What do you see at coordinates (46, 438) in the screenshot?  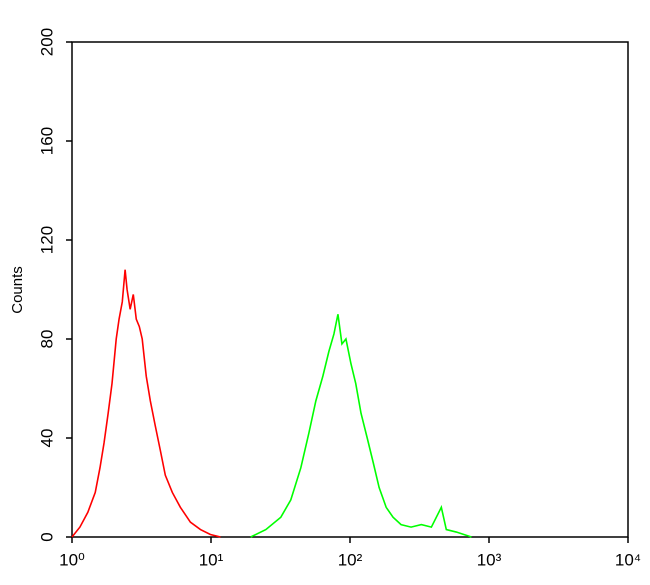 I see `y-tick-label: 40` at bounding box center [46, 438].